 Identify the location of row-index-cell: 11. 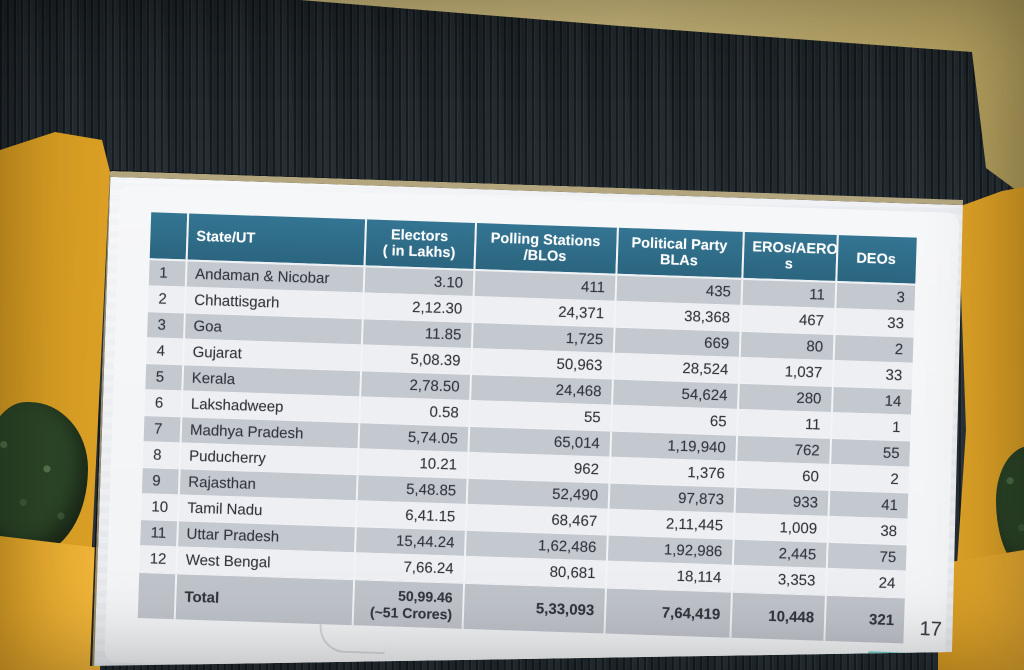
(159, 534).